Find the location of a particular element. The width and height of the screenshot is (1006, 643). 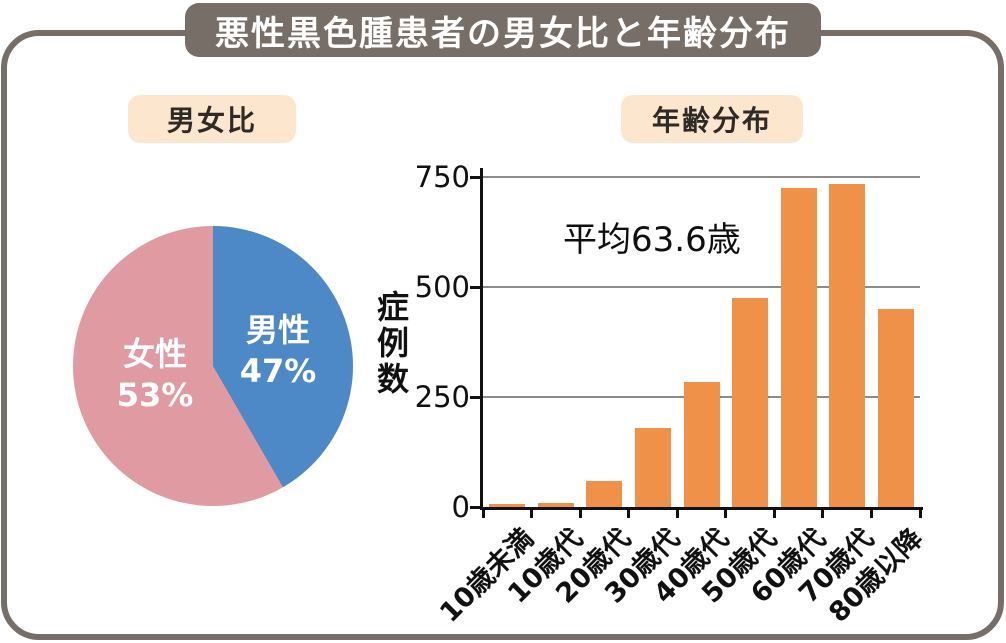

y-tick-label-750: 750 is located at coordinates (442, 177).